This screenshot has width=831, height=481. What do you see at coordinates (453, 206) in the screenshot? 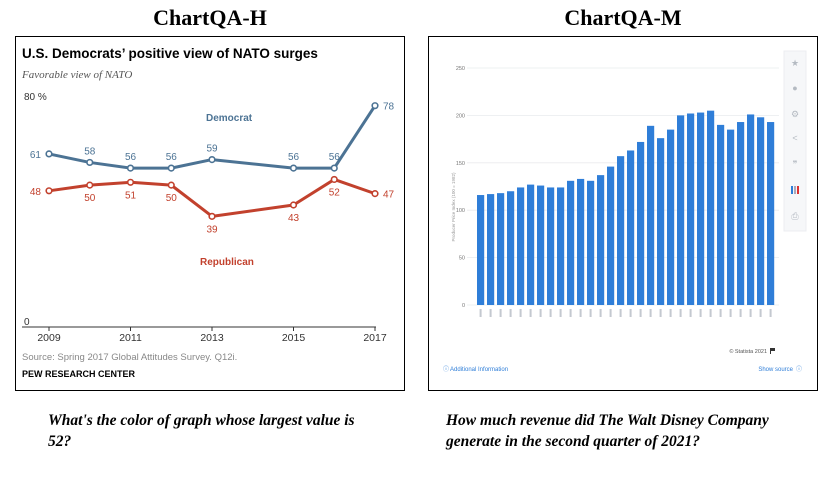
I see `y-axis-label: Producer Price Index (100 = 1982)` at bounding box center [453, 206].